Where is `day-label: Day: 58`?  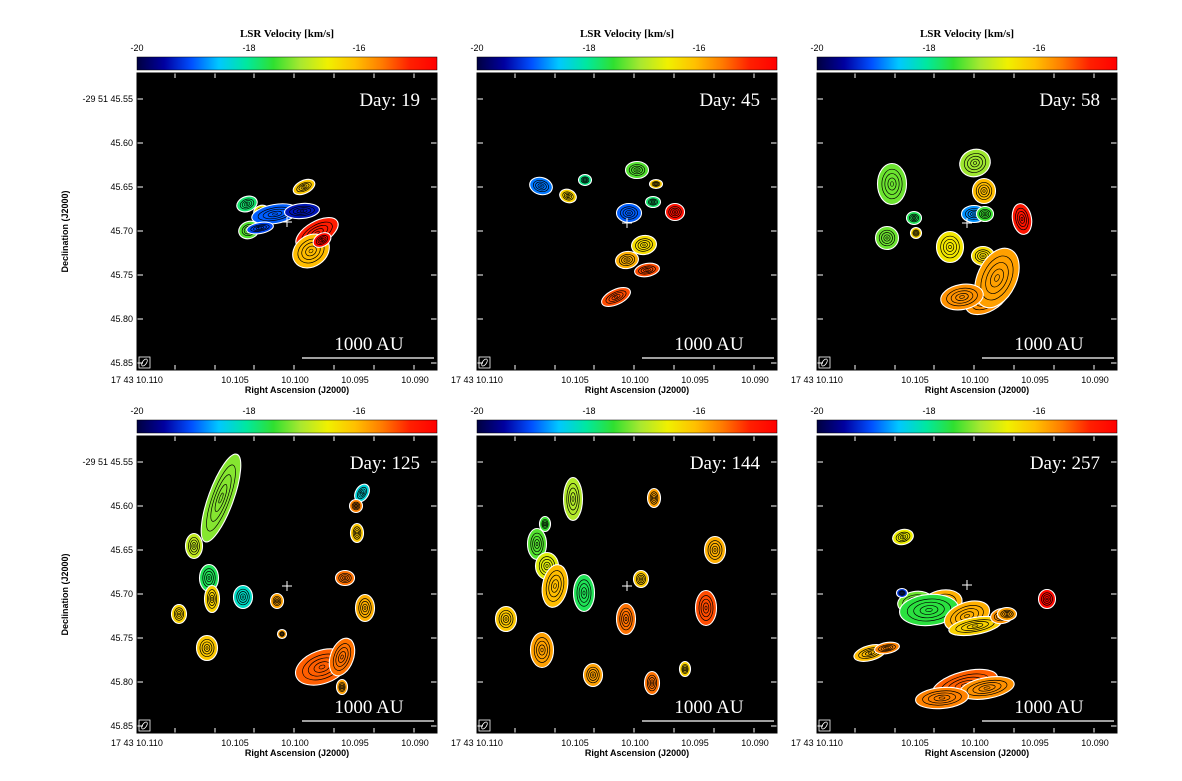
day-label: Day: 58 is located at coordinates (1069, 100).